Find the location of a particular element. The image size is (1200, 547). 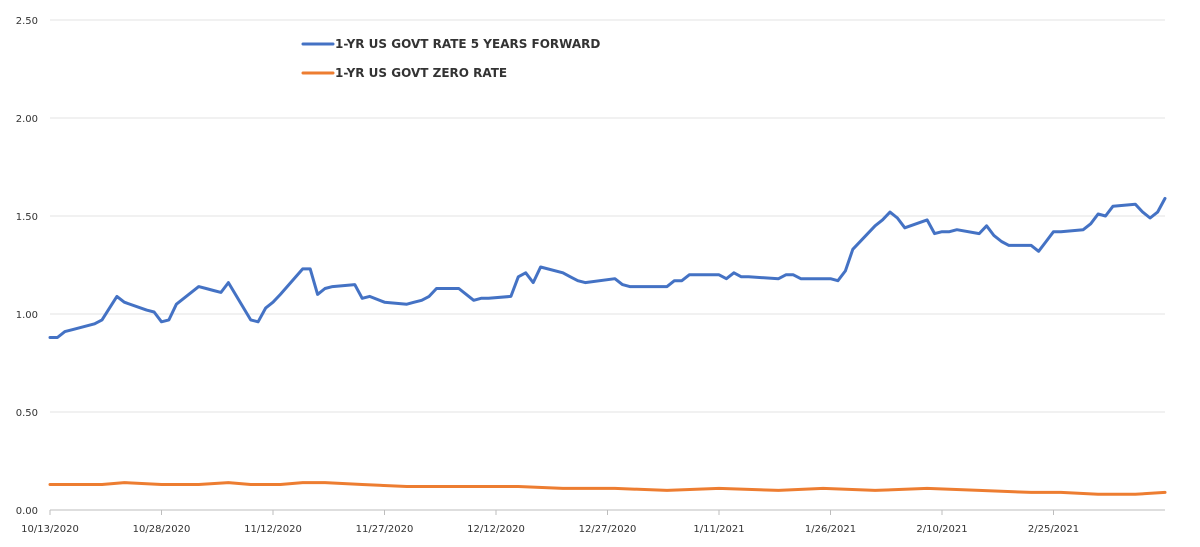

x-tick-label: 12/12/2020 is located at coordinates (496, 529).